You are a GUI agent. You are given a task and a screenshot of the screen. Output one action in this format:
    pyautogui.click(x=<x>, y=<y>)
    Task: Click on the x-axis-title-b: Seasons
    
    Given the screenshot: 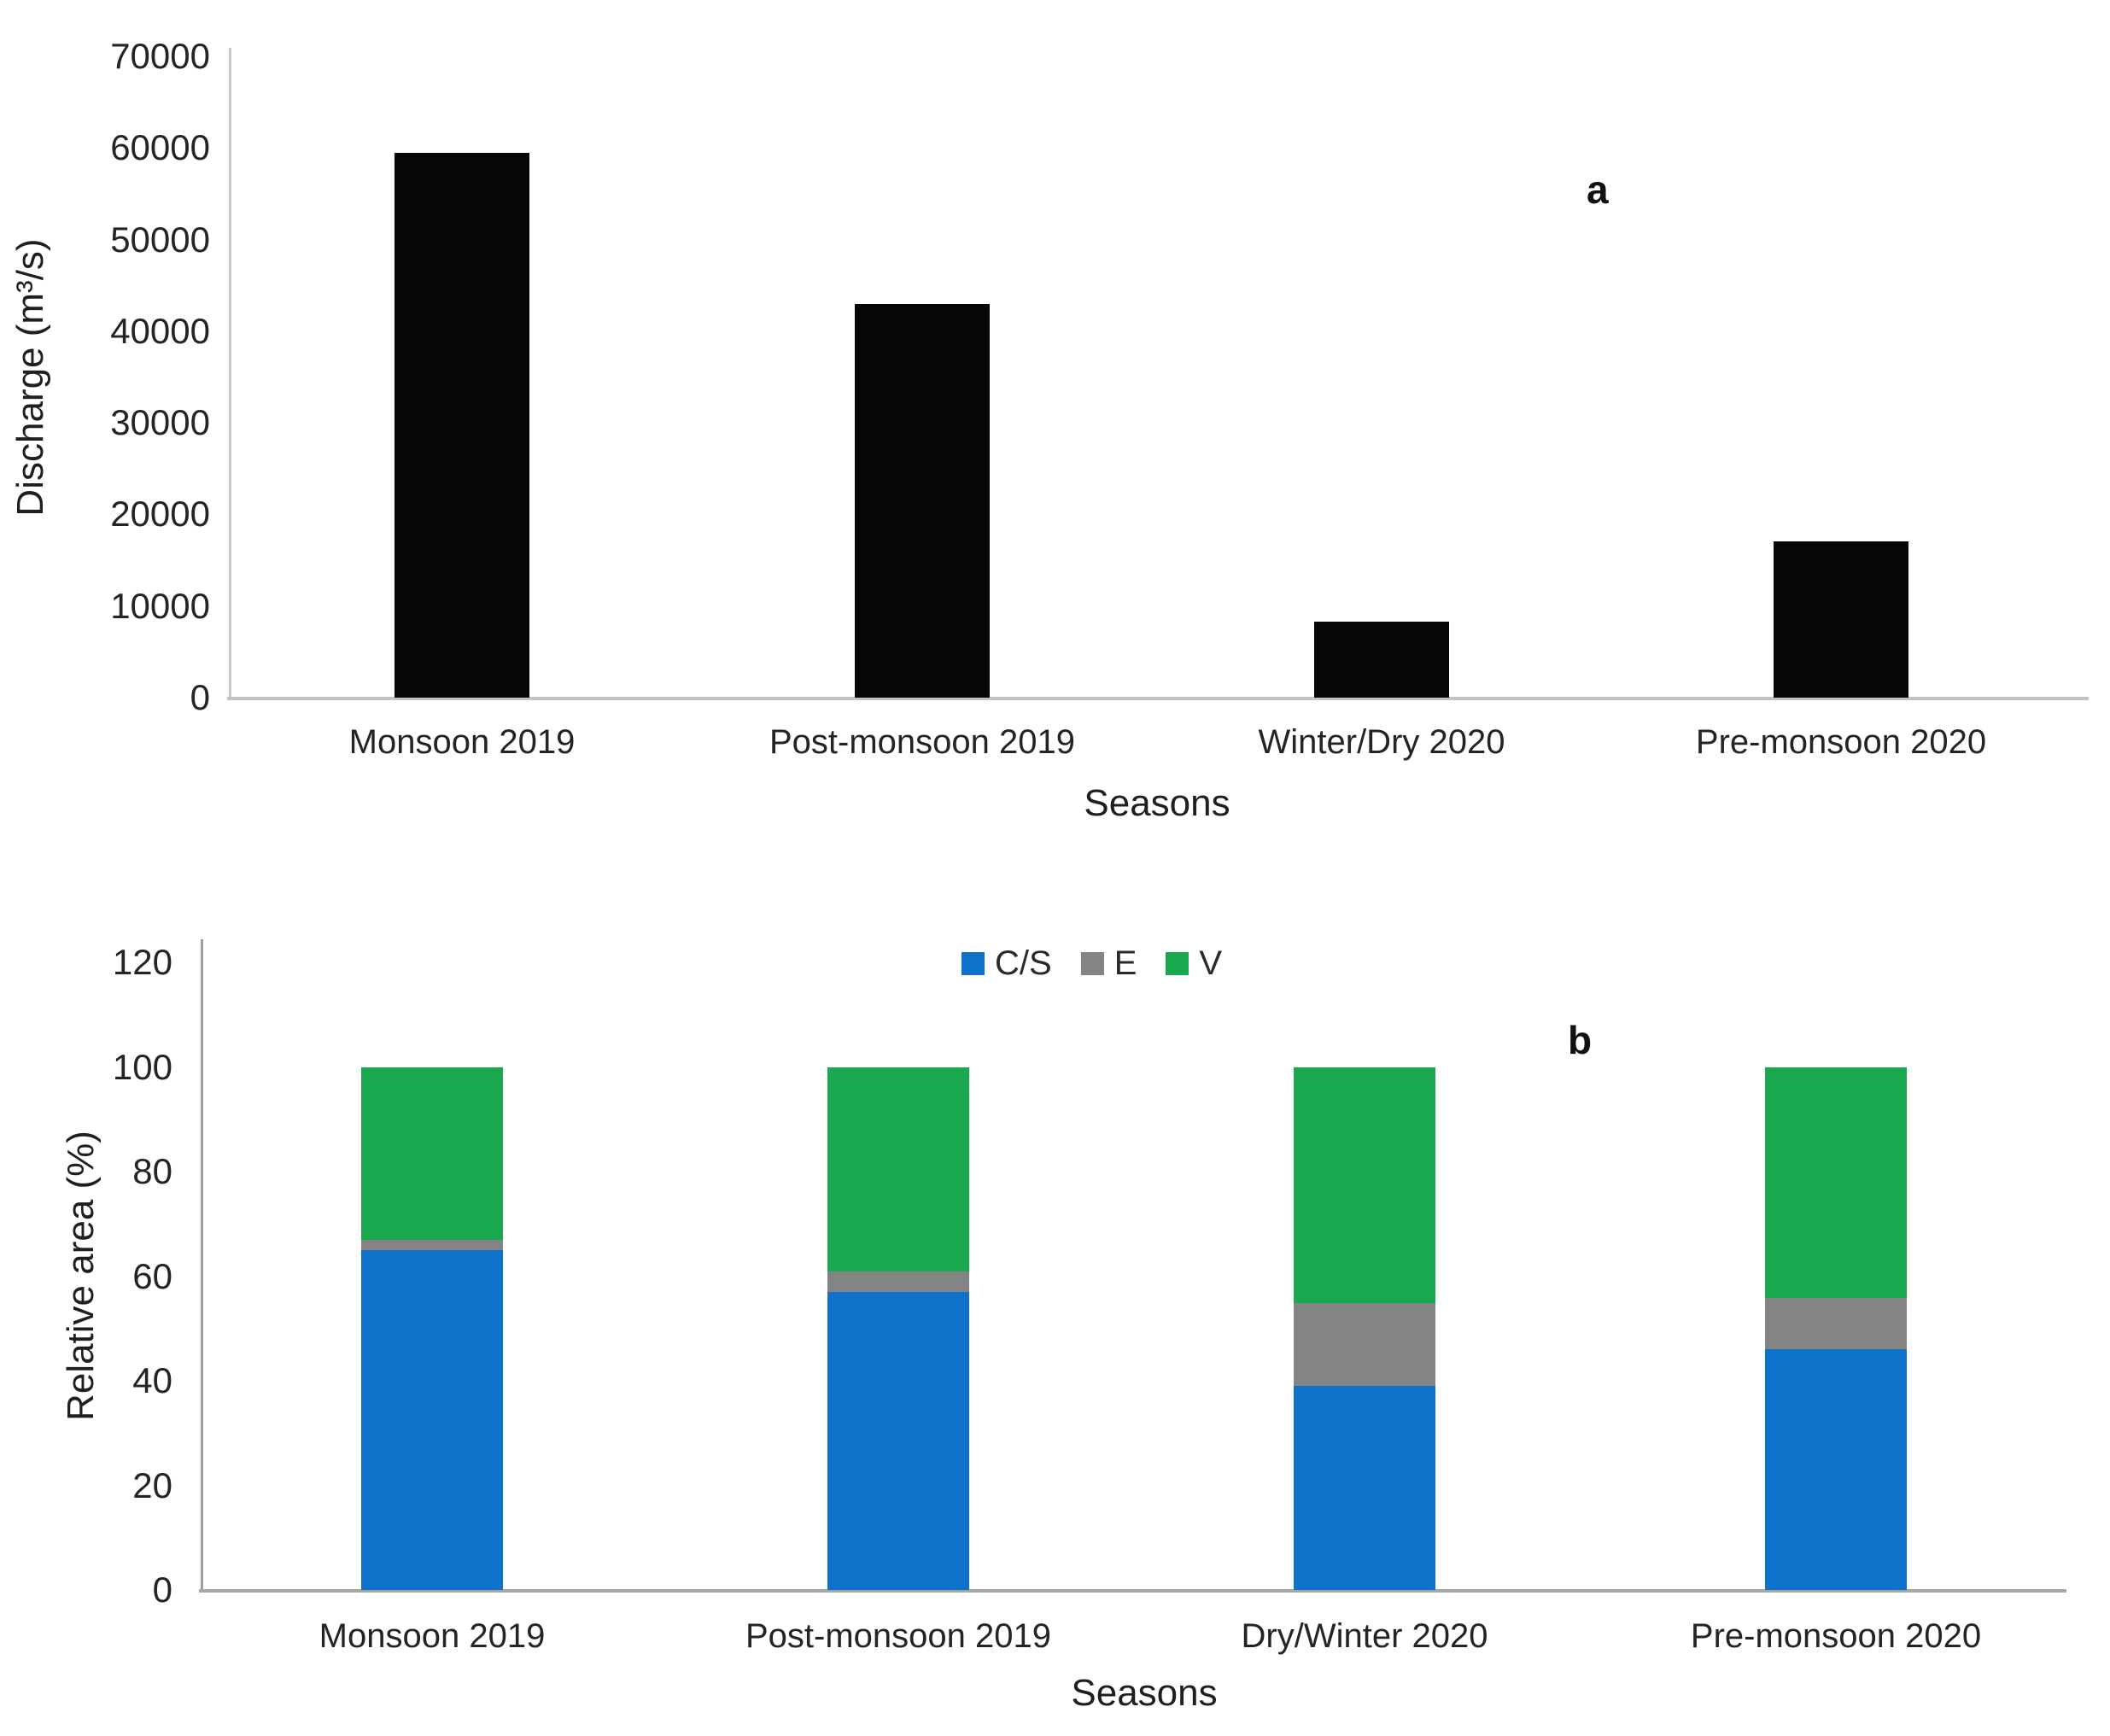 What is the action you would take?
    pyautogui.click(x=1144, y=1693)
    